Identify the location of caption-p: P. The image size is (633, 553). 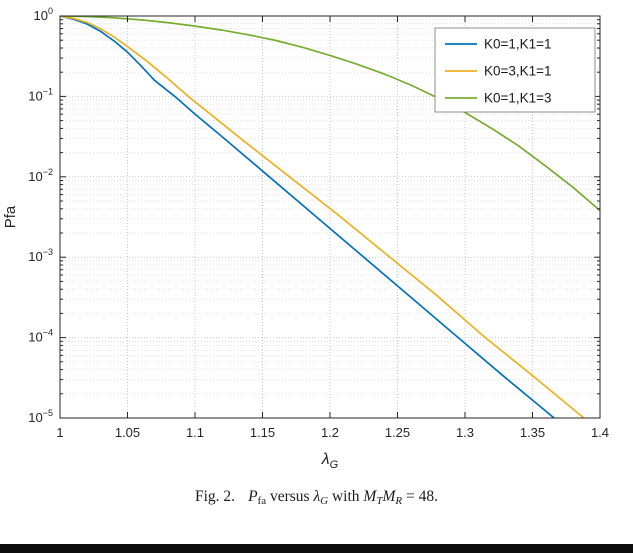
(253, 496).